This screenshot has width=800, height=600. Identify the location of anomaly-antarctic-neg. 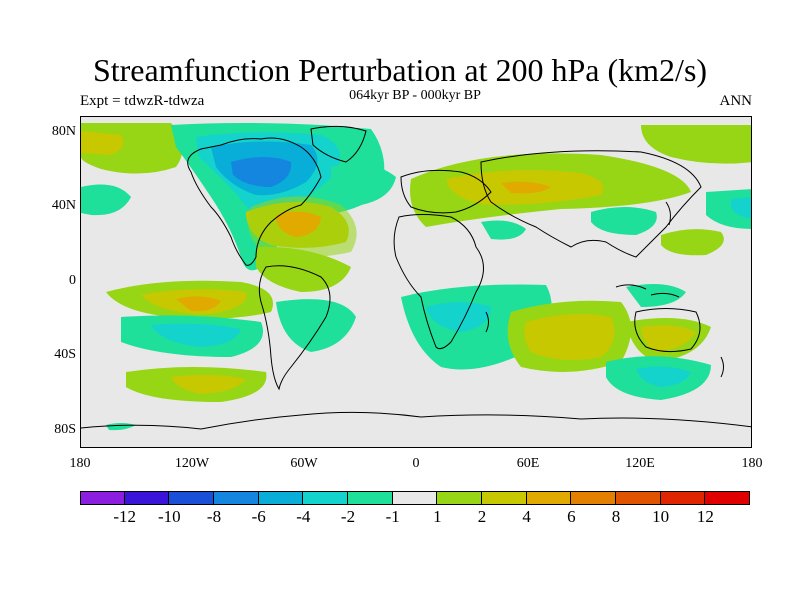
(121, 427).